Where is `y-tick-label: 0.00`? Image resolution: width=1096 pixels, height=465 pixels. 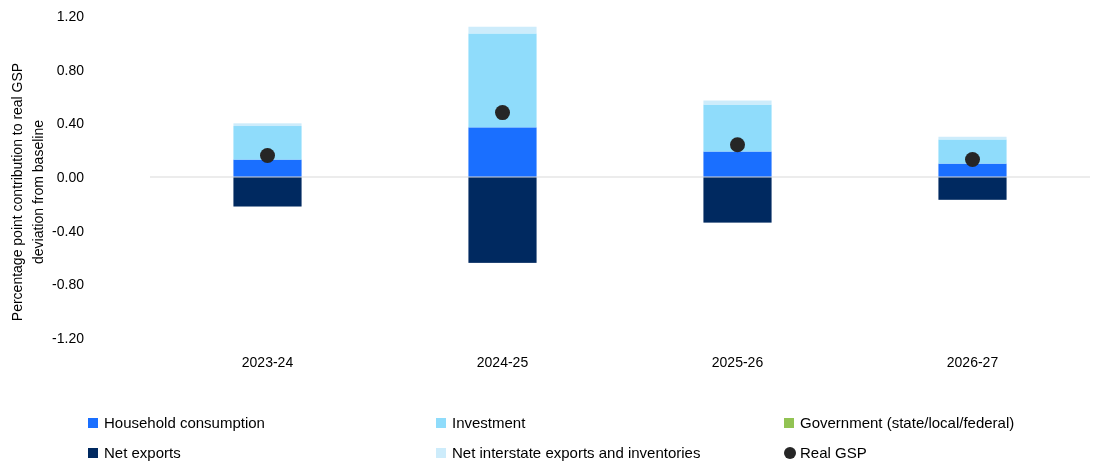 y-tick-label: 0.00 is located at coordinates (70, 176).